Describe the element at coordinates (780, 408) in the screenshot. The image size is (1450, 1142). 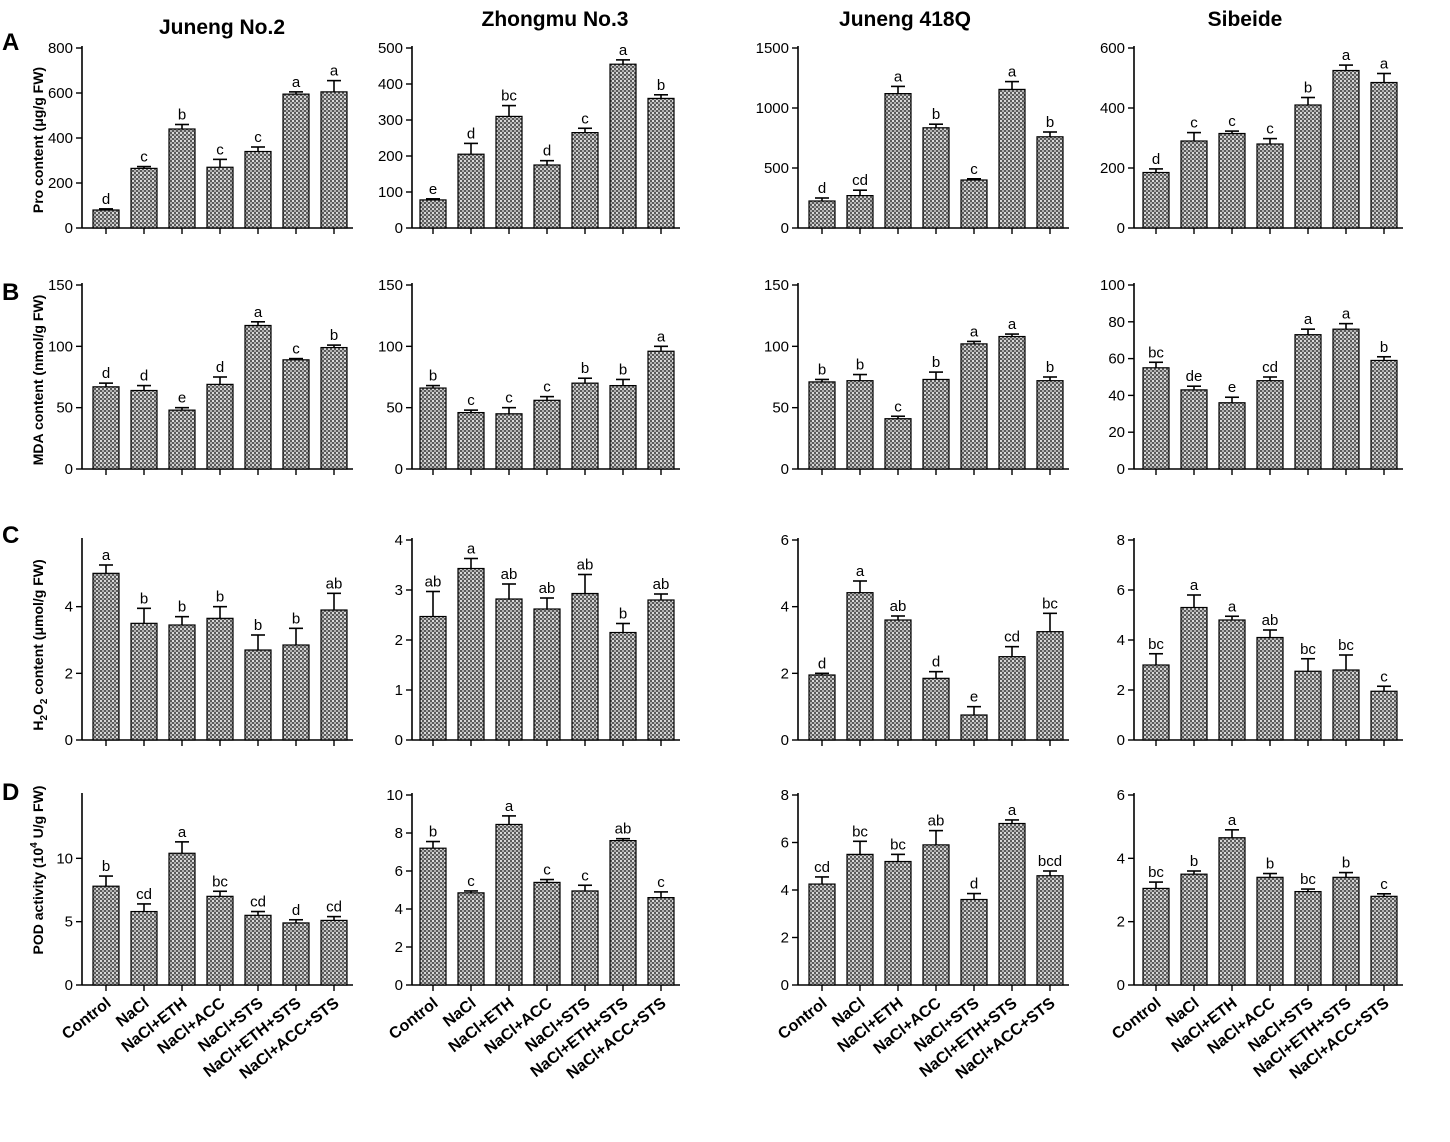
I see `y-tick-label: 50` at that location.